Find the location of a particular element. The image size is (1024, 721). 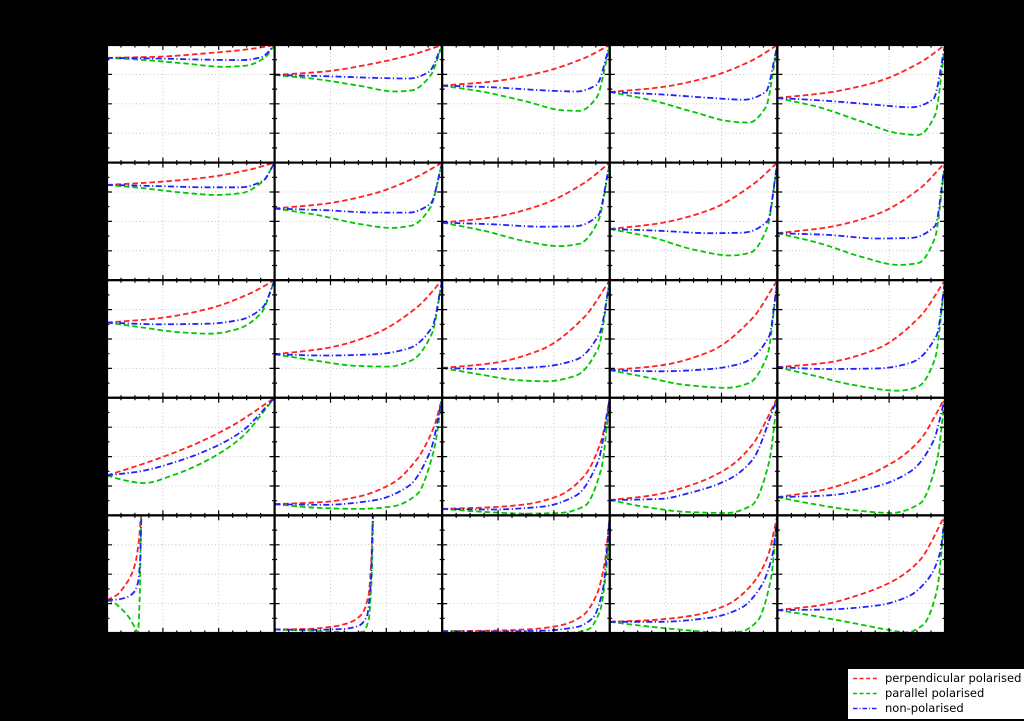

legend-item-non-polarised: non-polarised is located at coordinates (936, 708).